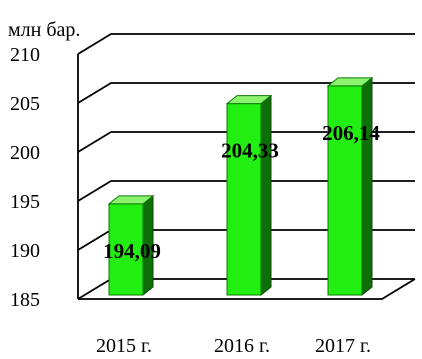 This screenshot has height=359, width=422. I want to click on floor-edge, so click(247, 289).